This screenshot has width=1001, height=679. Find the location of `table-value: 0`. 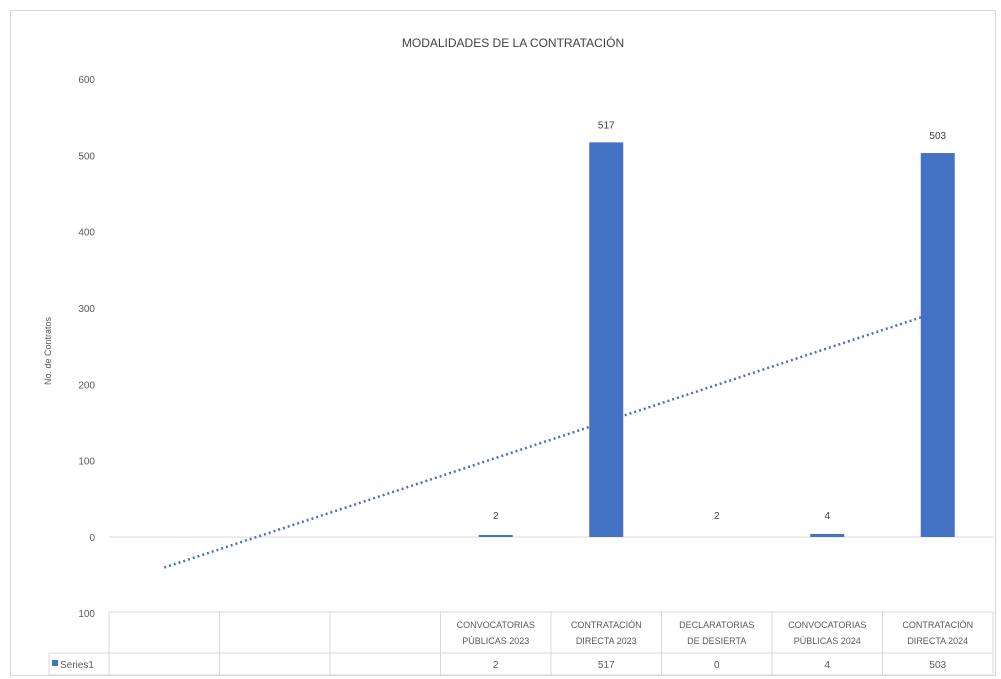

table-value: 0 is located at coordinates (717, 665).